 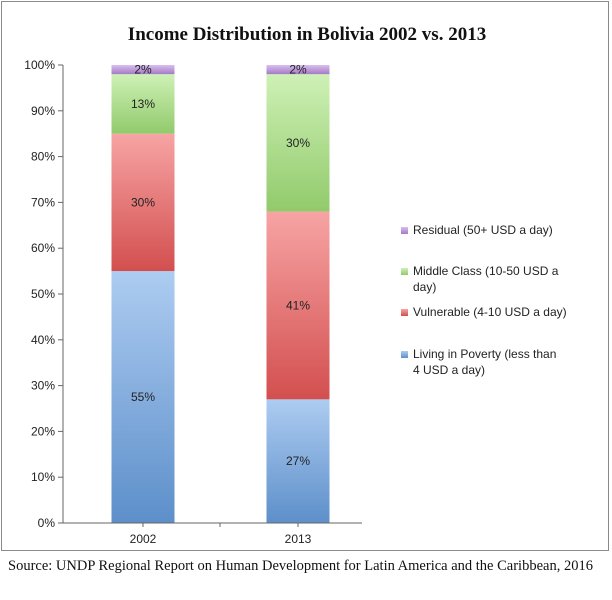 What do you see at coordinates (47, 523) in the screenshot?
I see `y-tick-label: 0%` at bounding box center [47, 523].